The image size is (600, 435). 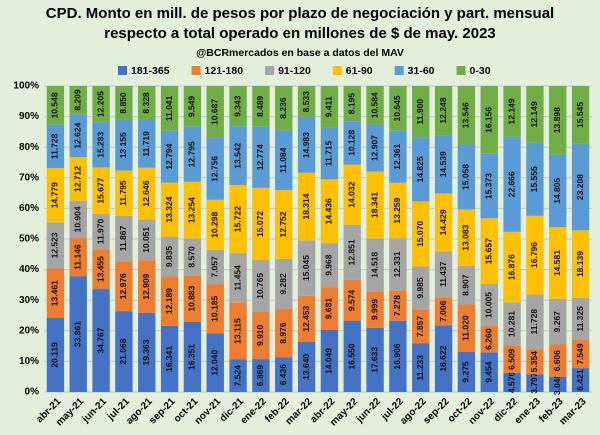 What do you see at coordinates (260, 286) in the screenshot?
I see `data-label: 10.765` at bounding box center [260, 286].